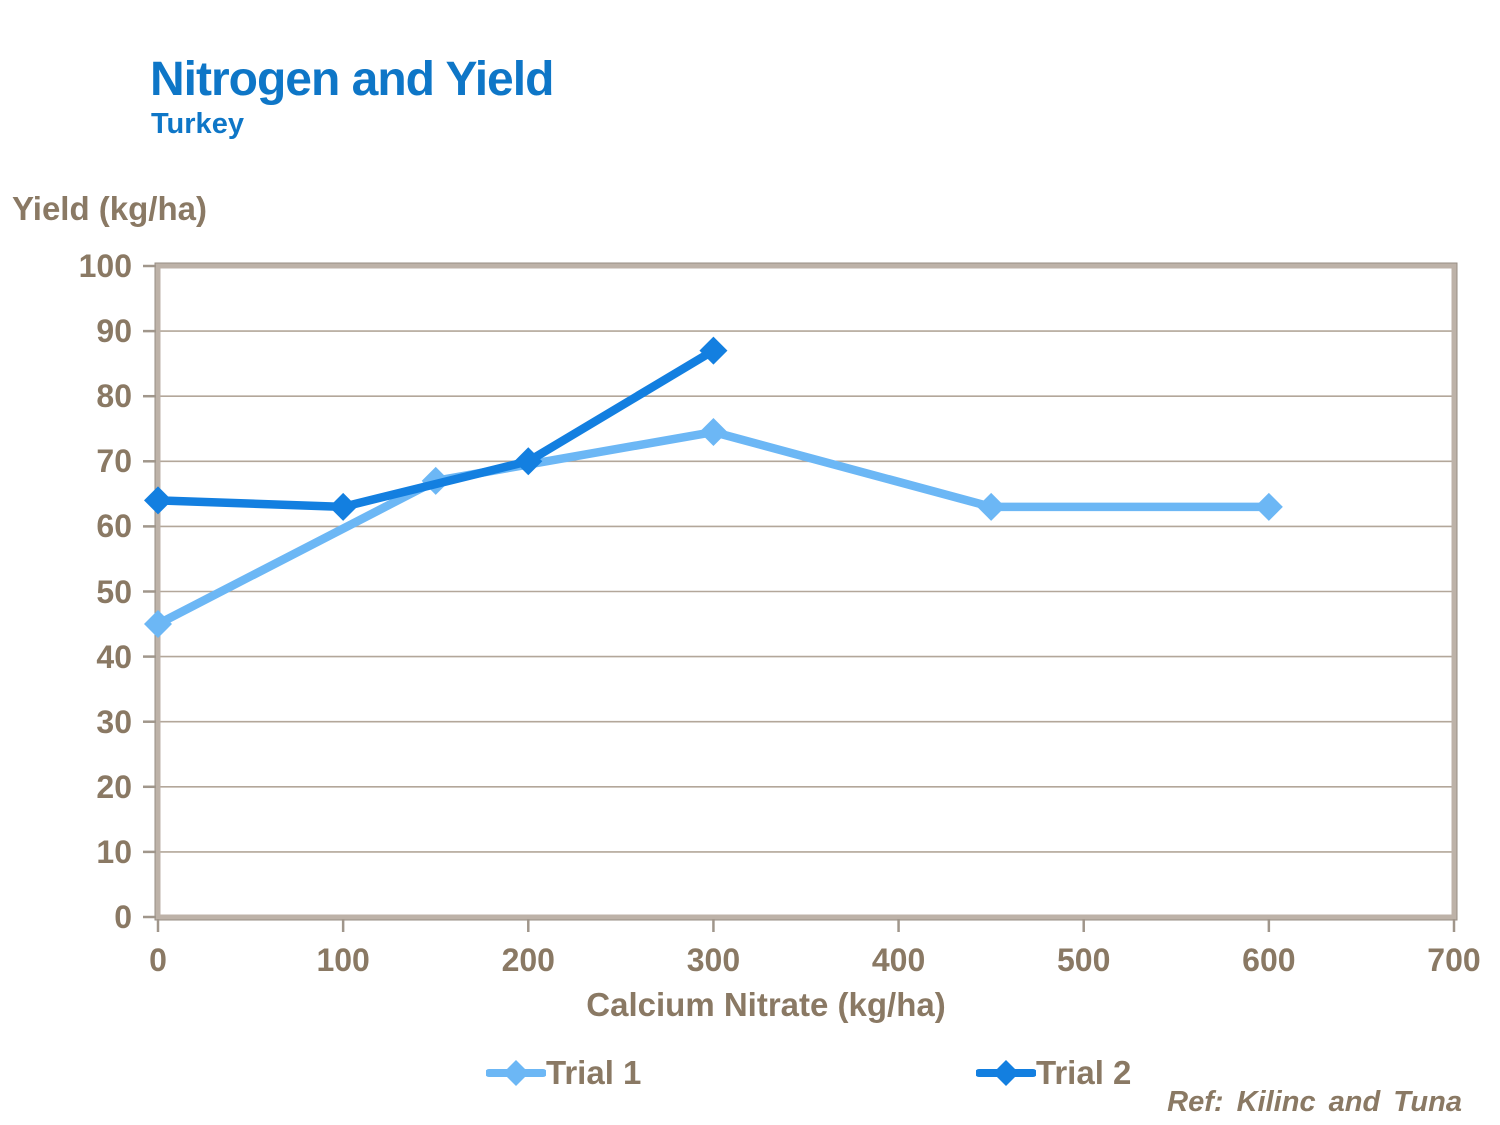 This screenshot has height=1125, width=1500. Describe the element at coordinates (713, 960) in the screenshot. I see `x-tick-label-300: 300` at that location.